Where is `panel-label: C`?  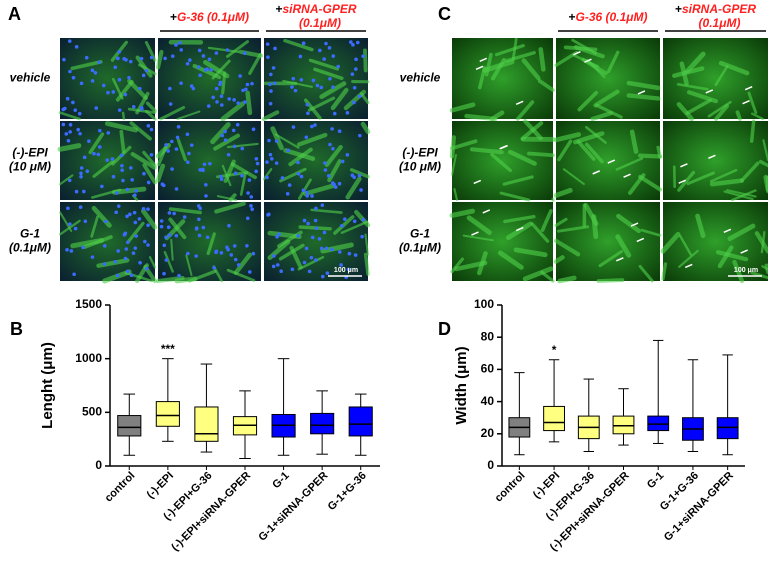 panel-label: C is located at coordinates (444, 14).